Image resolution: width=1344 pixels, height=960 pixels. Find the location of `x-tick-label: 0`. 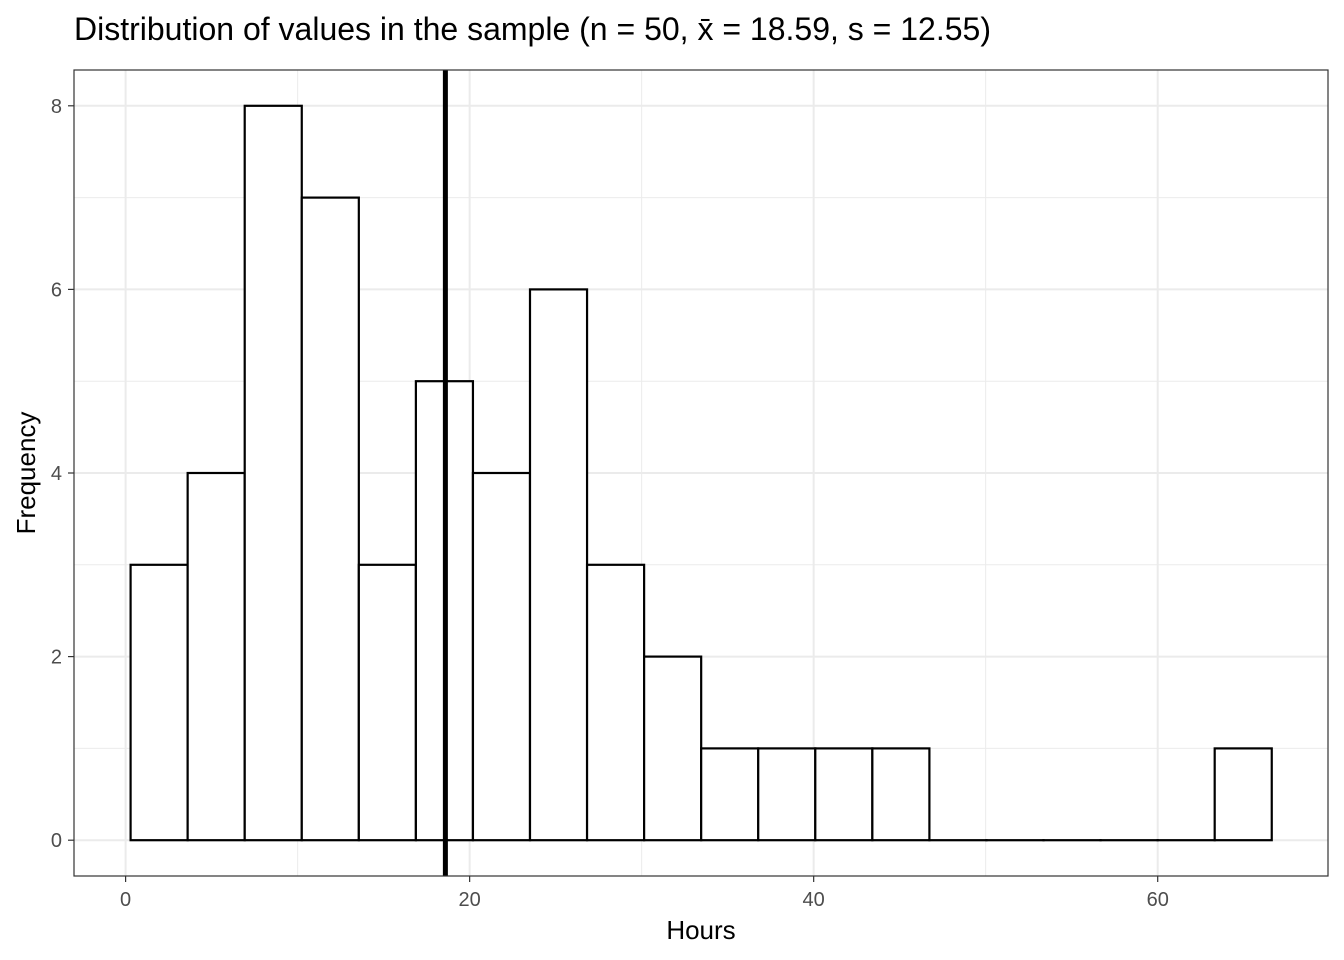

x-tick-label: 0 is located at coordinates (125, 900).